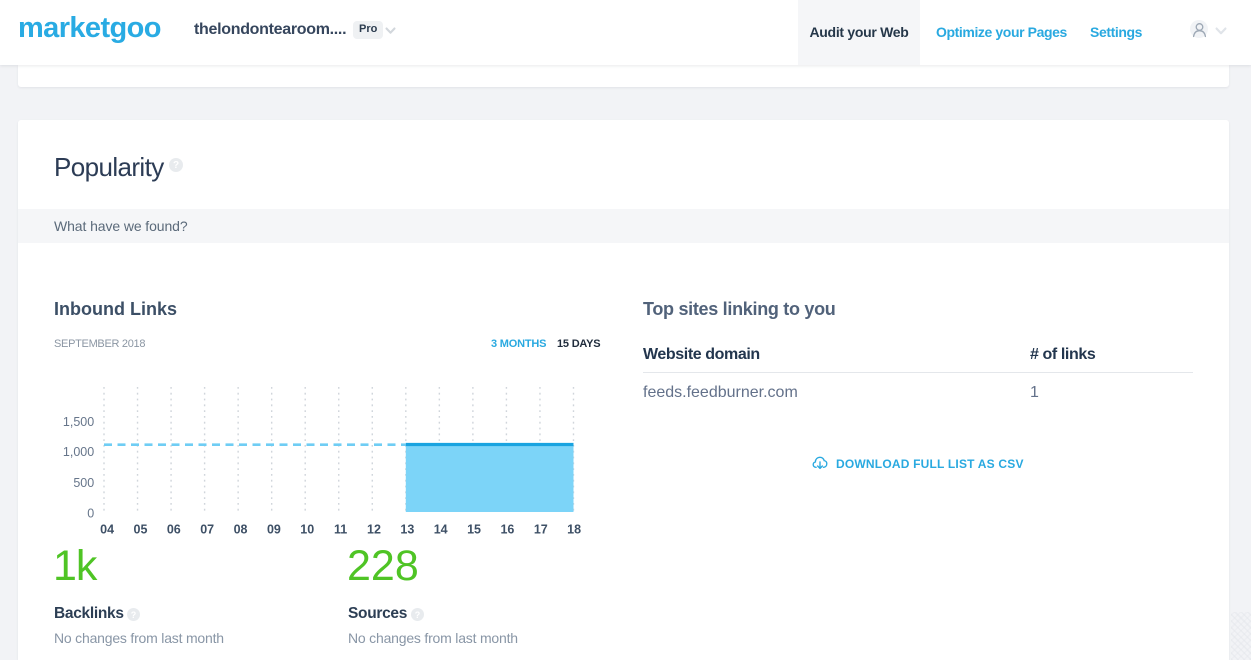 The image size is (1251, 660). I want to click on svg-text: 16, so click(507, 530).